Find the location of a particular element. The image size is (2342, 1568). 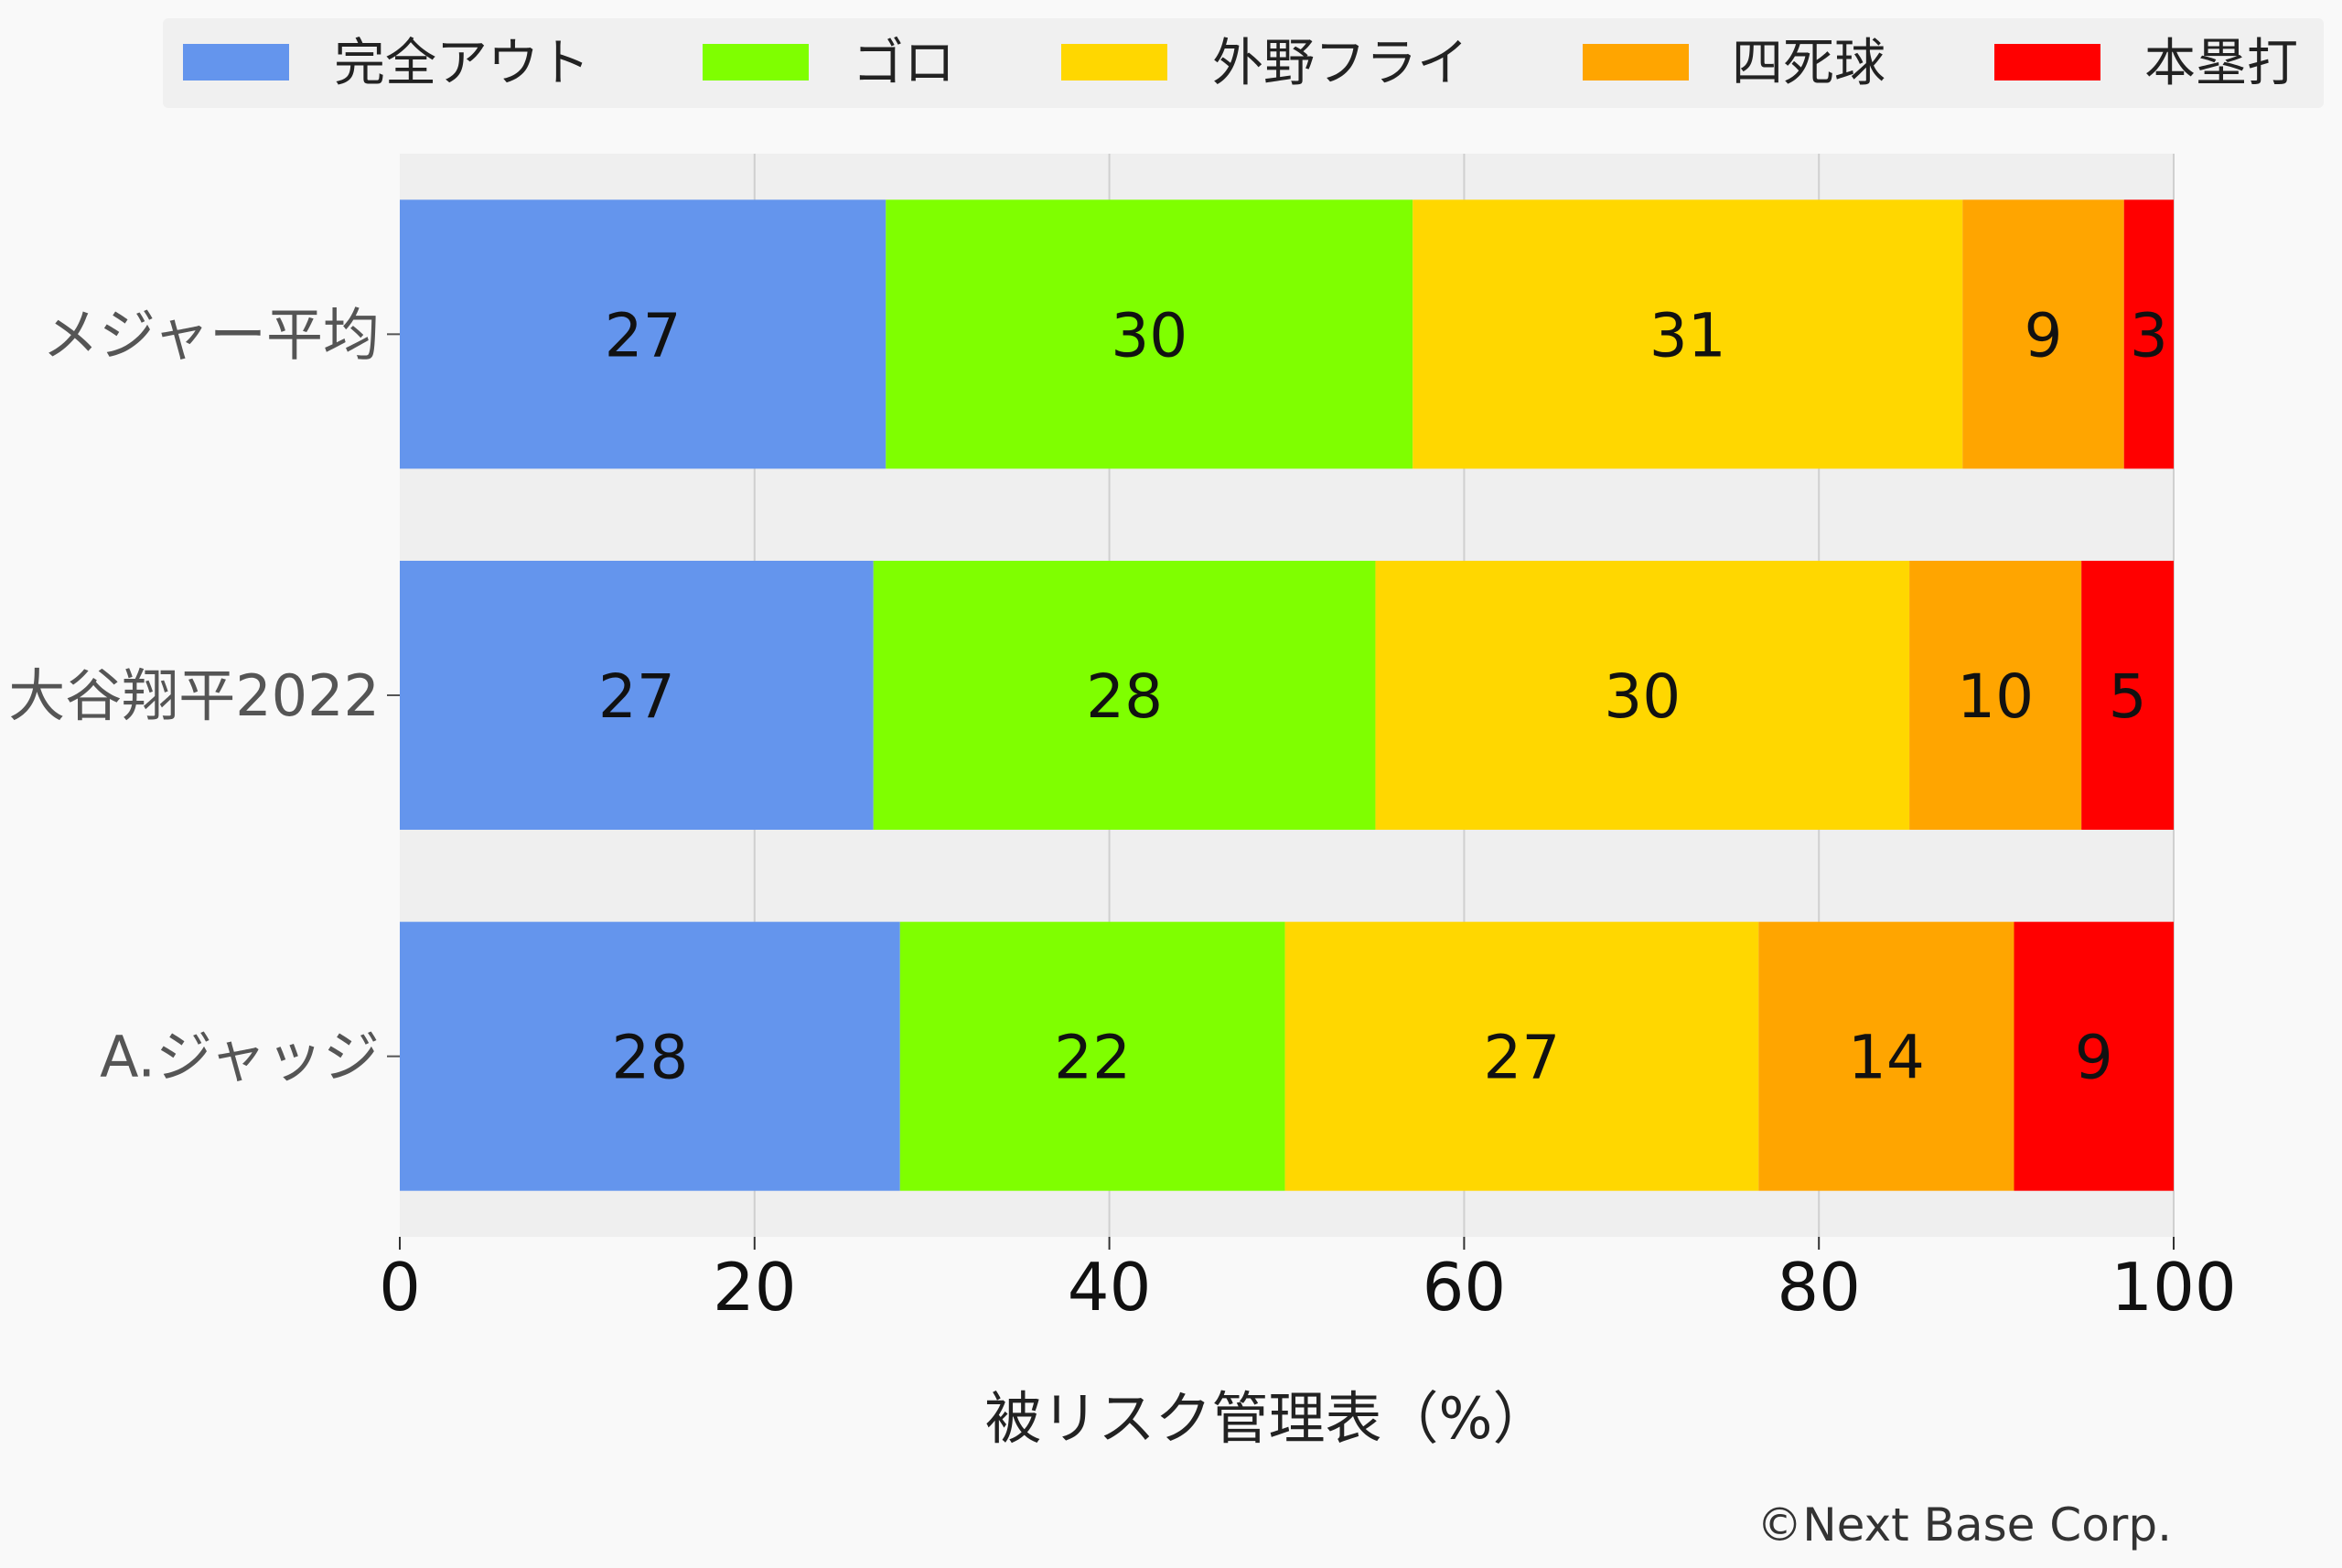

legend-label: 四死球 is located at coordinates (1808, 63).